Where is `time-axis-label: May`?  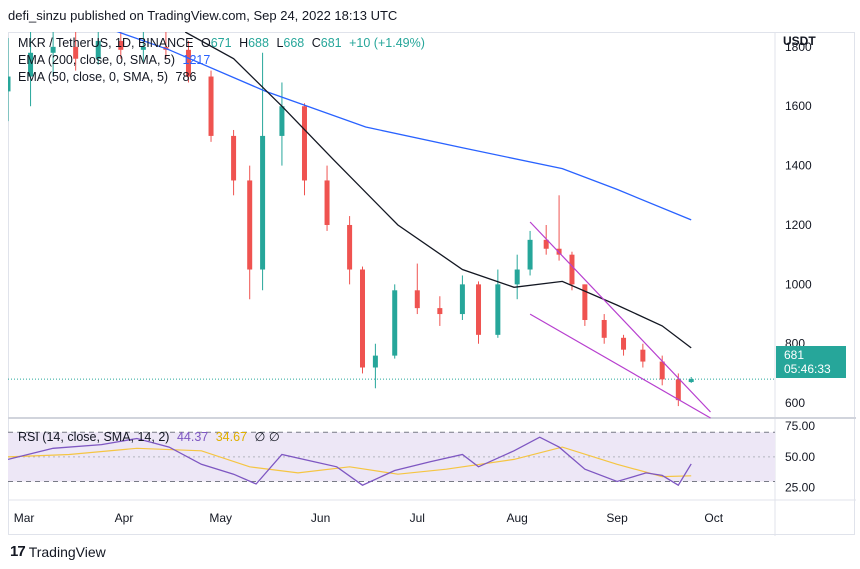 time-axis-label: May is located at coordinates (220, 518).